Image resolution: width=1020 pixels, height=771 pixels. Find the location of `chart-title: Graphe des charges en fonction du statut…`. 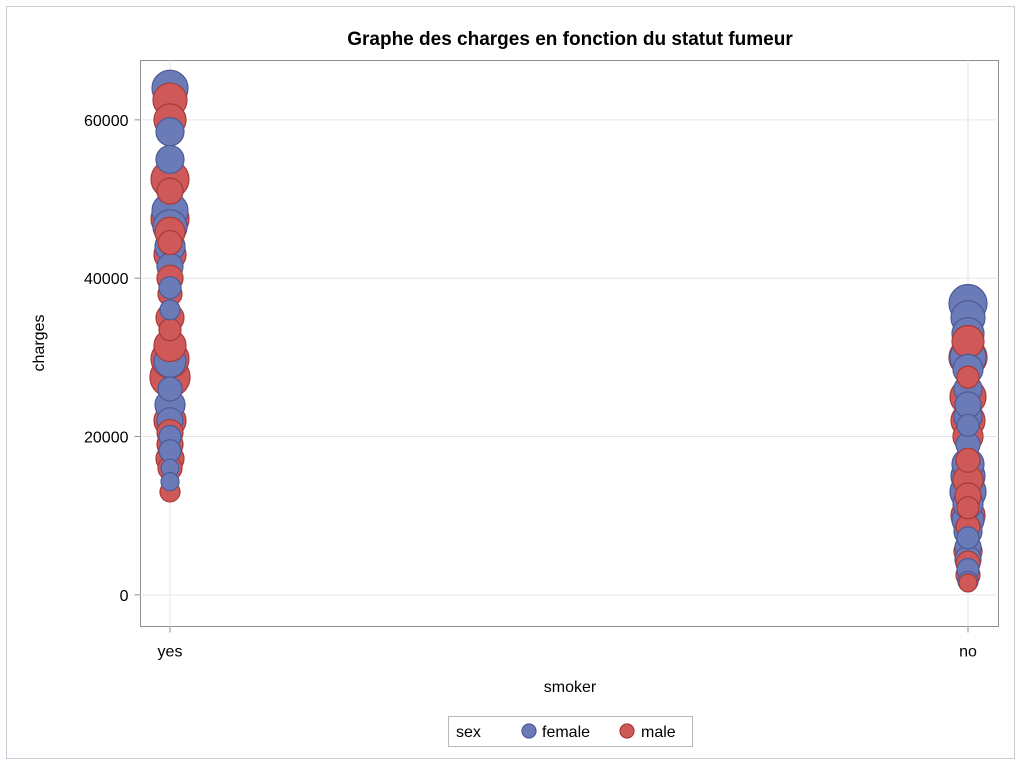

chart-title: Graphe des charges en fonction du statut… is located at coordinates (570, 39).